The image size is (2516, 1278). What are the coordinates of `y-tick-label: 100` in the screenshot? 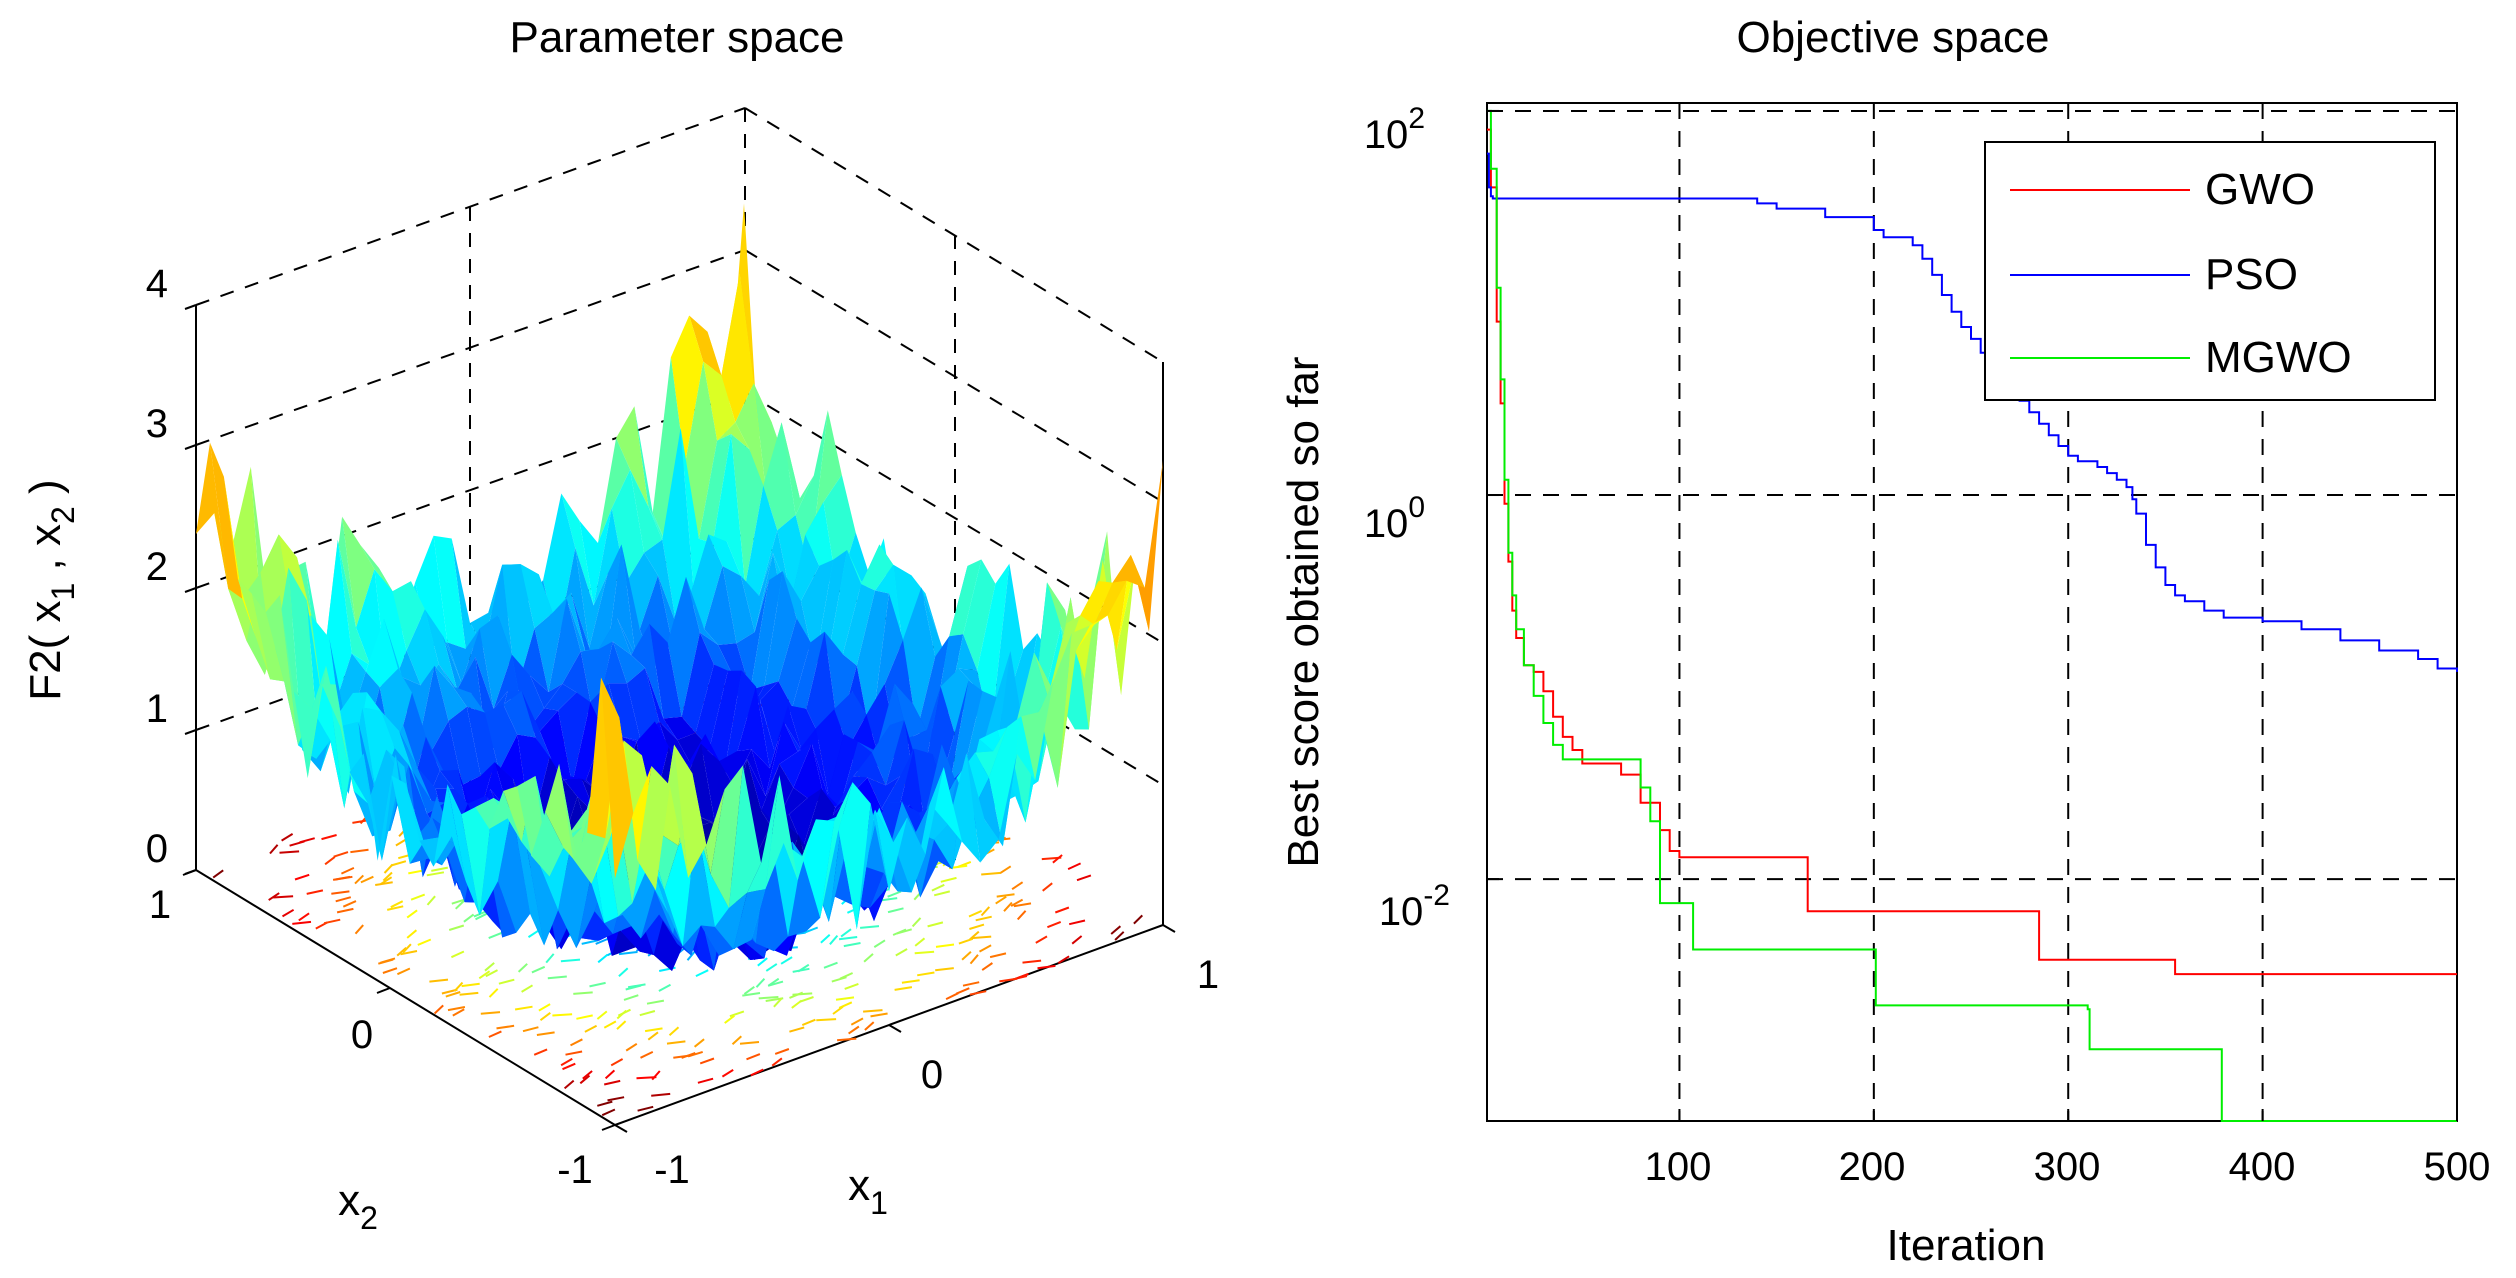 It's located at (1394, 518).